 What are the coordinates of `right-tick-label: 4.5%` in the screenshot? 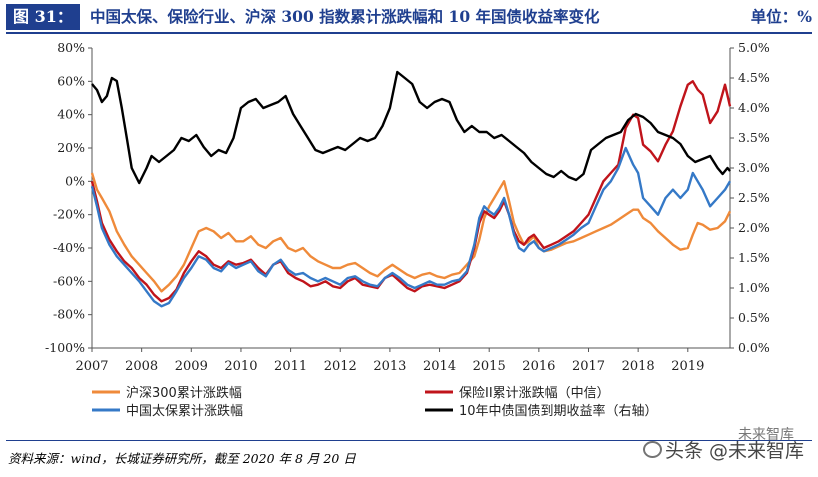 It's located at (754, 77).